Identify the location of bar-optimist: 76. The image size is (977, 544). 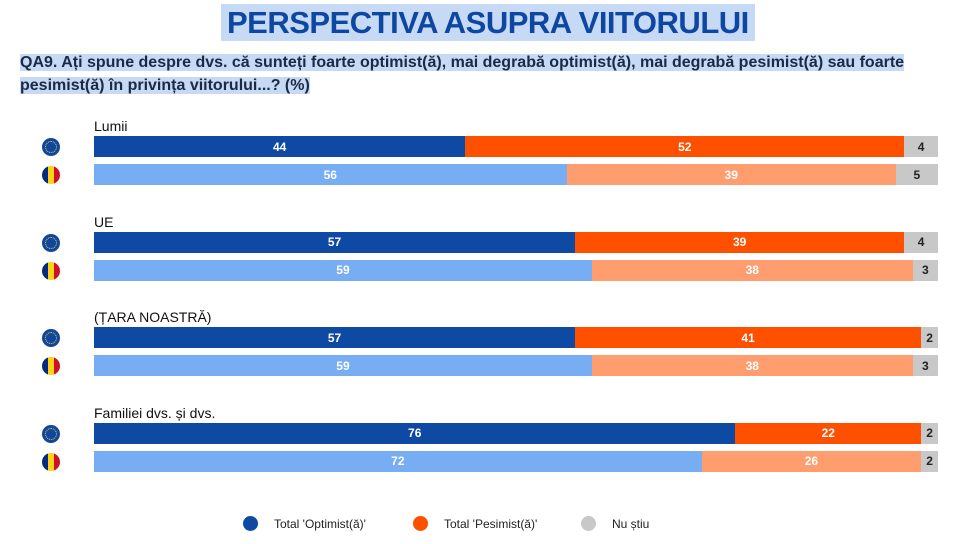
(415, 433).